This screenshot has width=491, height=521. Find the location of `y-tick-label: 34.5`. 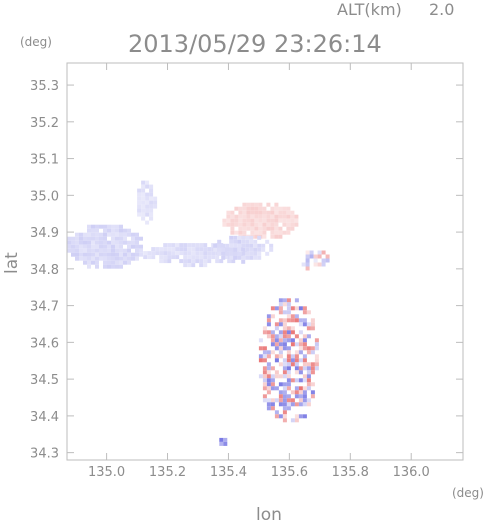

y-tick-label: 34.5 is located at coordinates (44, 380).